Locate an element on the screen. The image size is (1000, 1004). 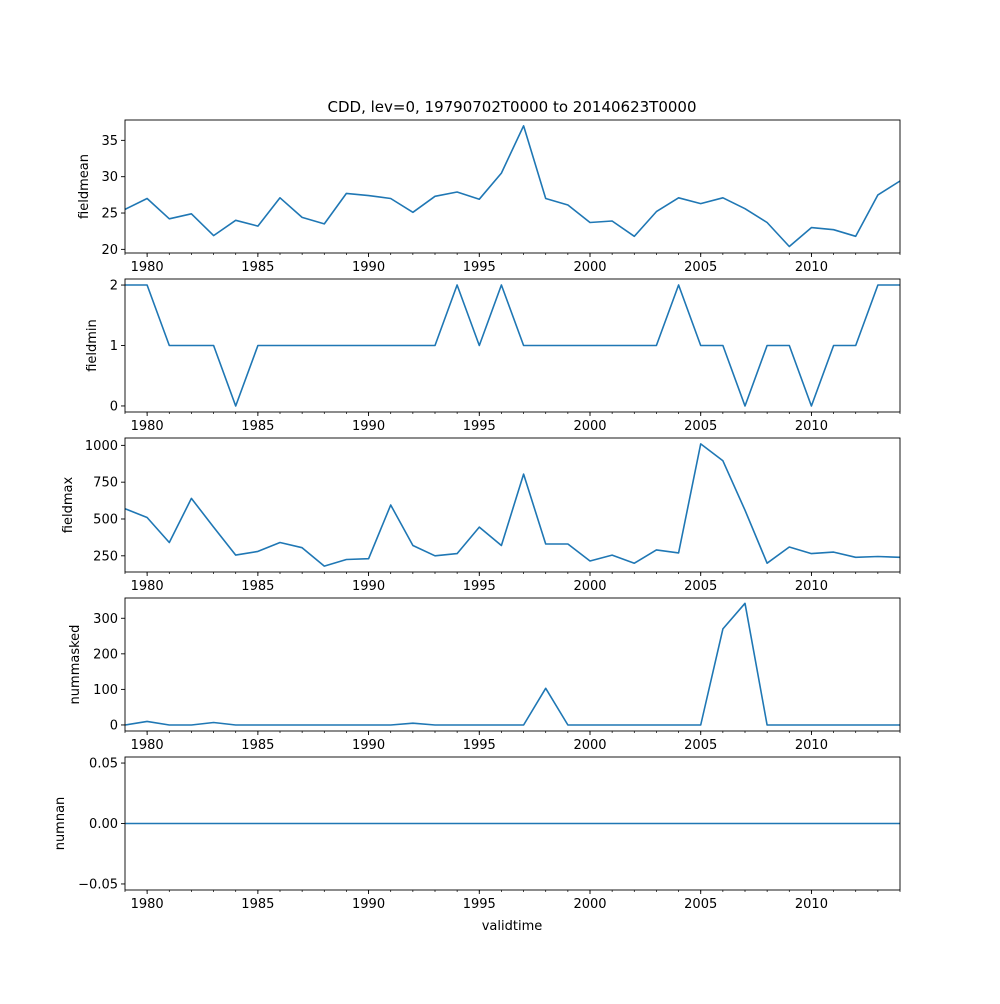
y-tick-label: 1 is located at coordinates (114, 346).